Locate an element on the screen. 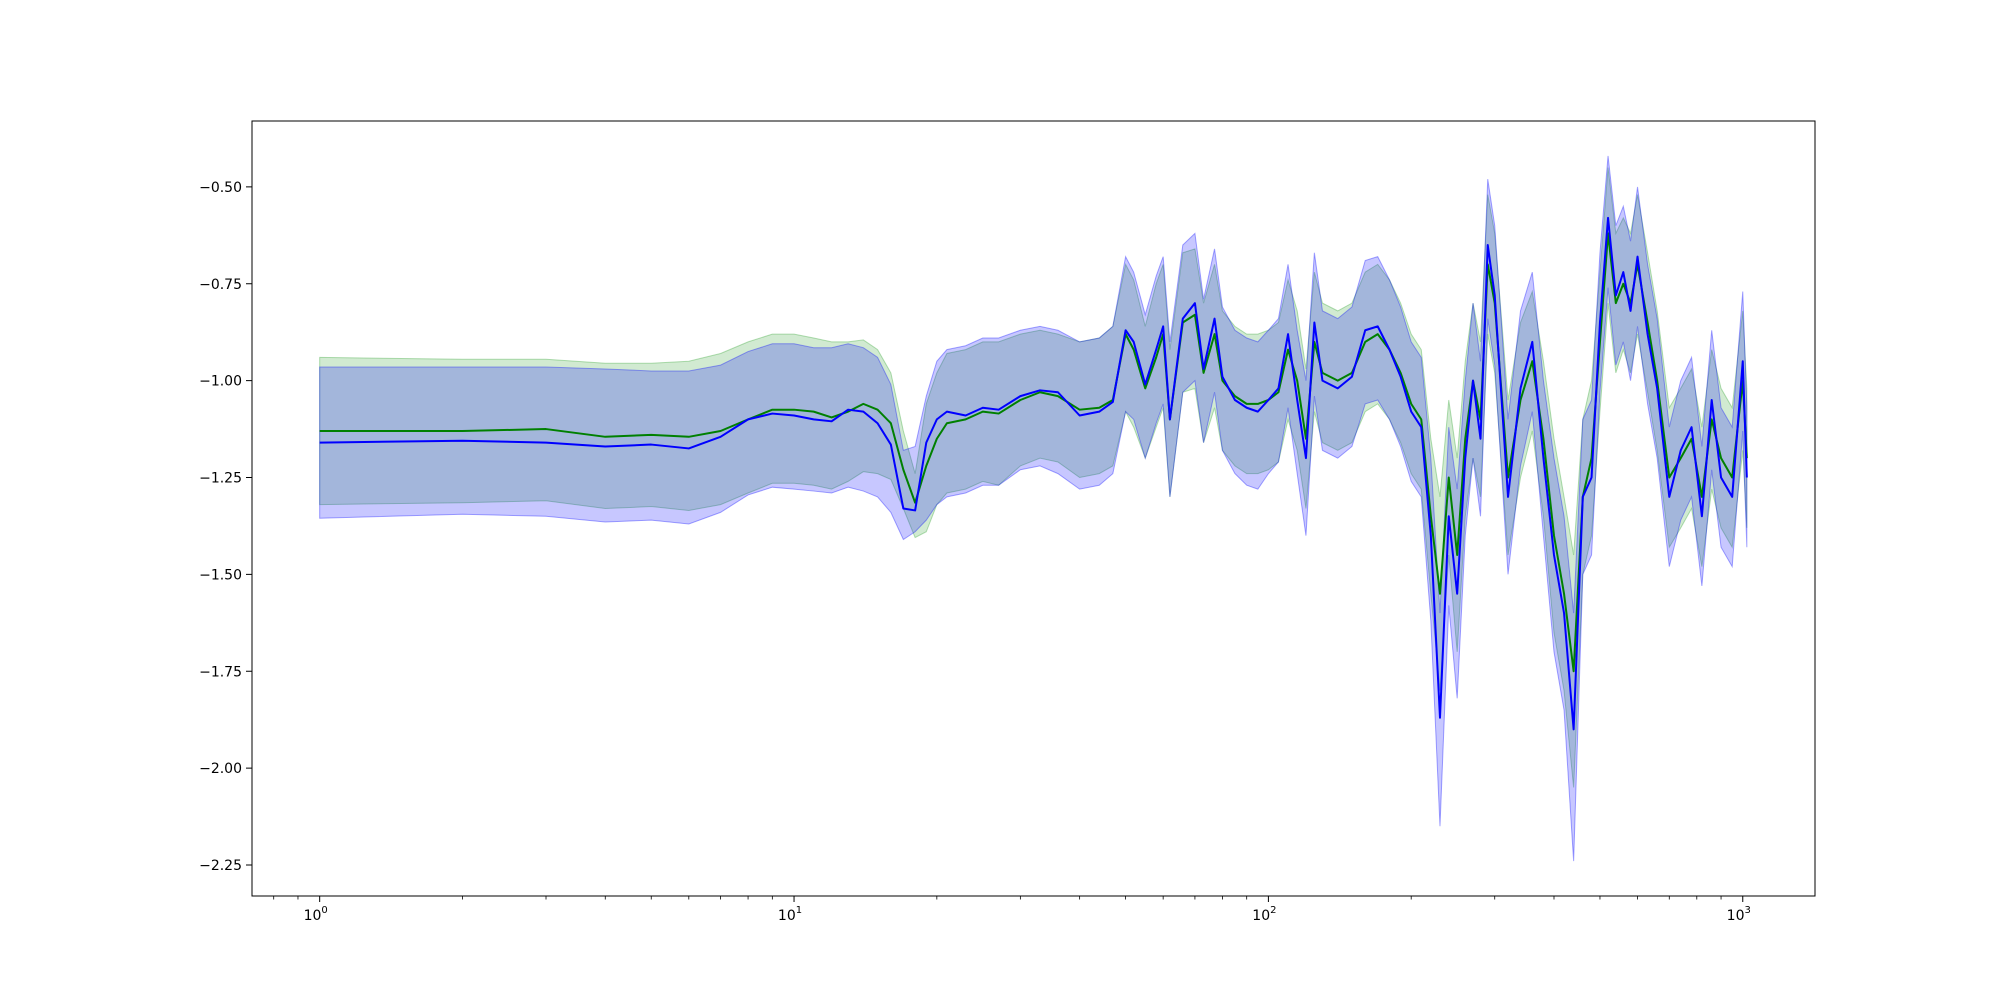 This screenshot has height=1000, width=2000. y-tick-label: −0.50 is located at coordinates (220, 188).